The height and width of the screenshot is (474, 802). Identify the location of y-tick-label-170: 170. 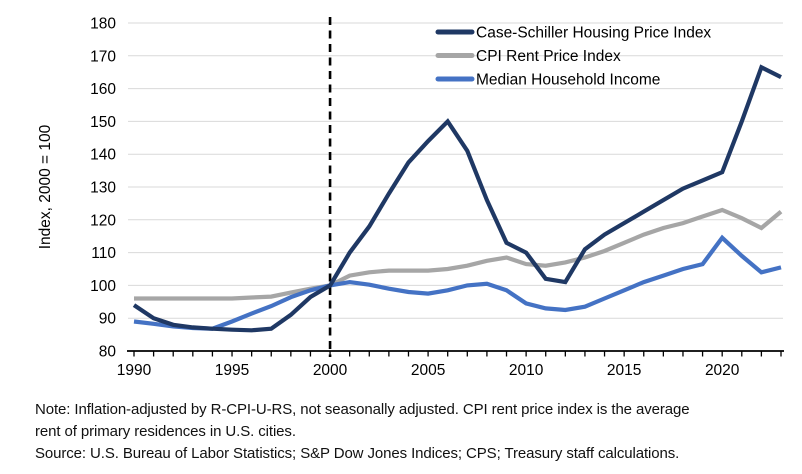
(103, 56).